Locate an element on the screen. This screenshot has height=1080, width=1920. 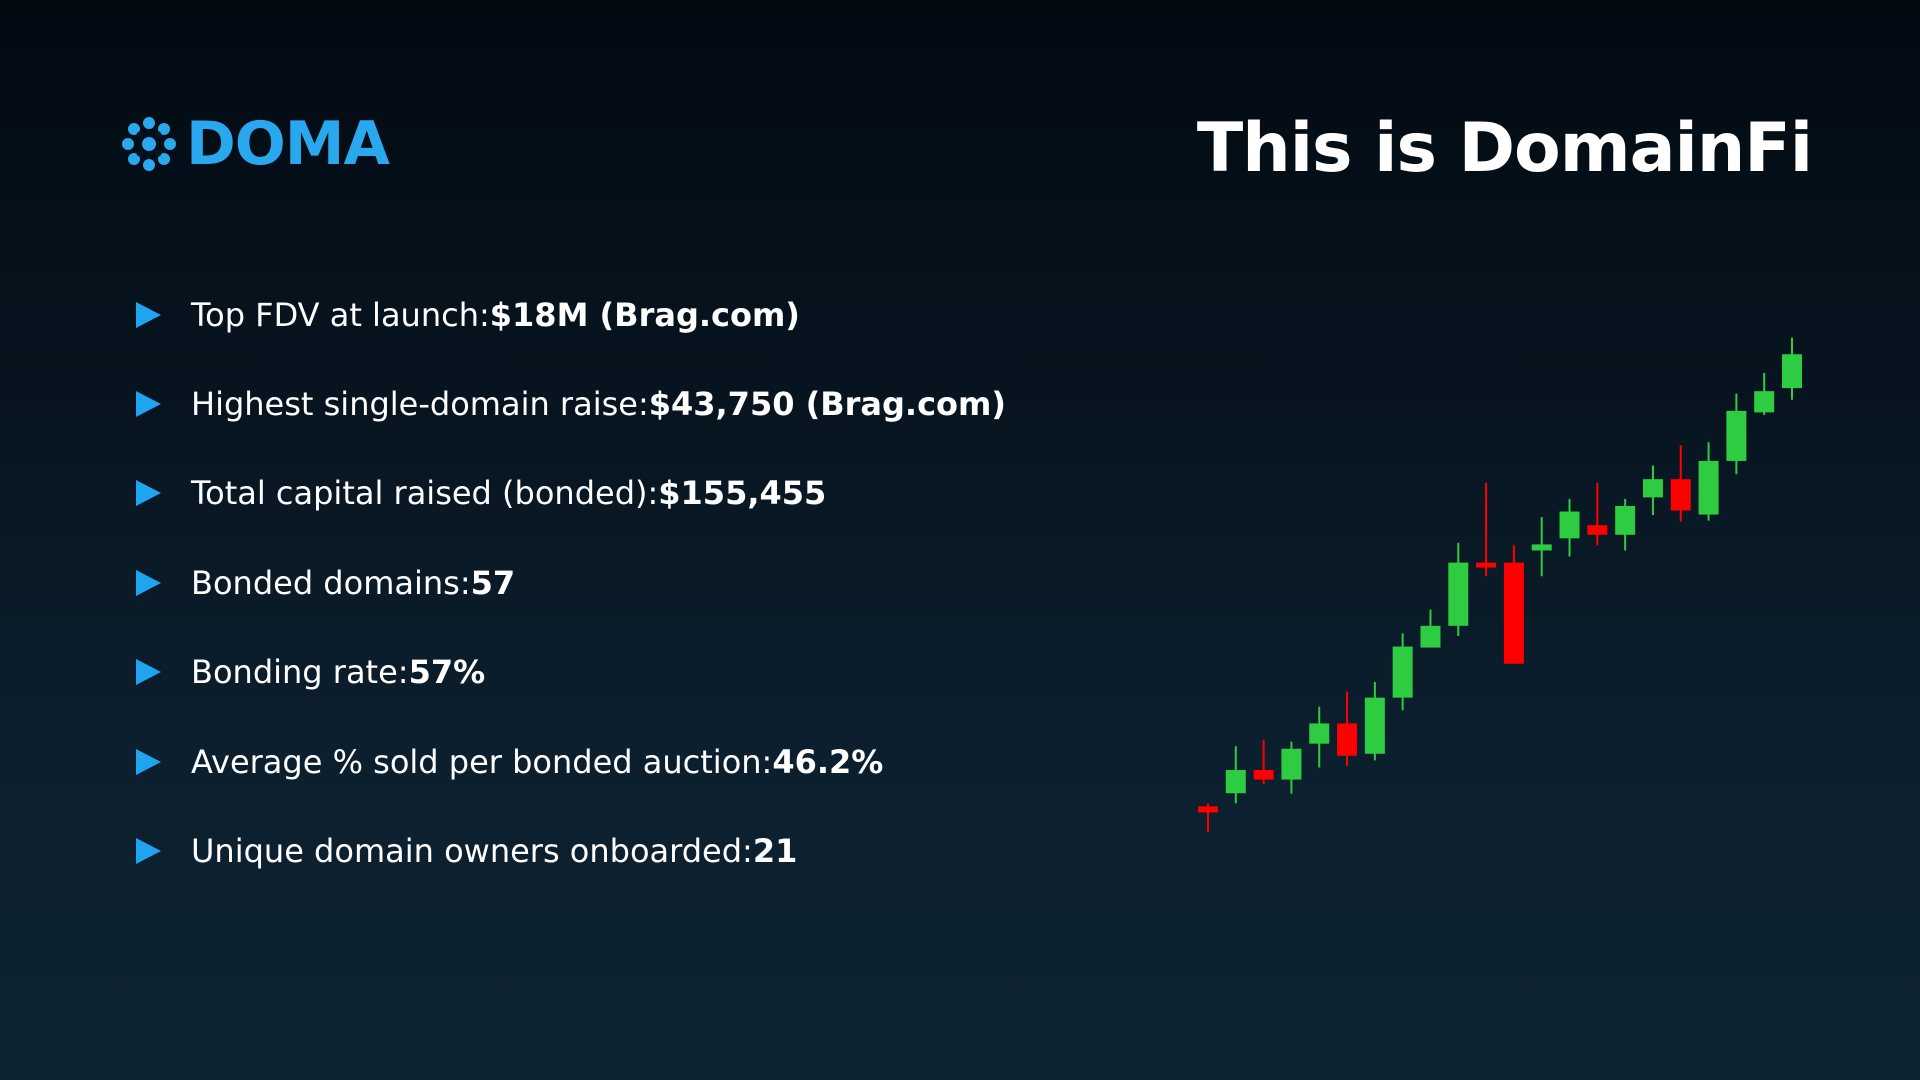
stat-item-bonding-rate: Bonding rate: 57% is located at coordinates (571, 672).